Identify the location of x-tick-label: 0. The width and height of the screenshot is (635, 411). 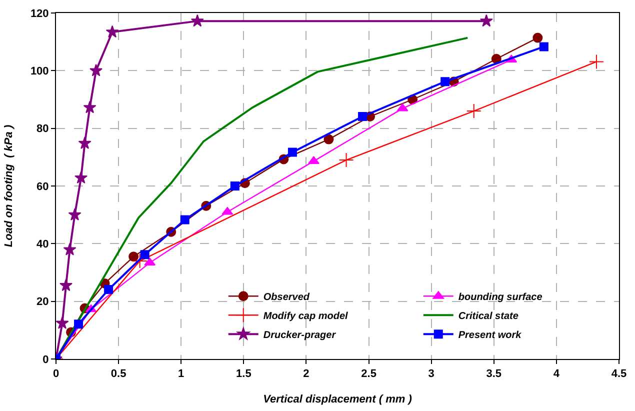
(56, 374).